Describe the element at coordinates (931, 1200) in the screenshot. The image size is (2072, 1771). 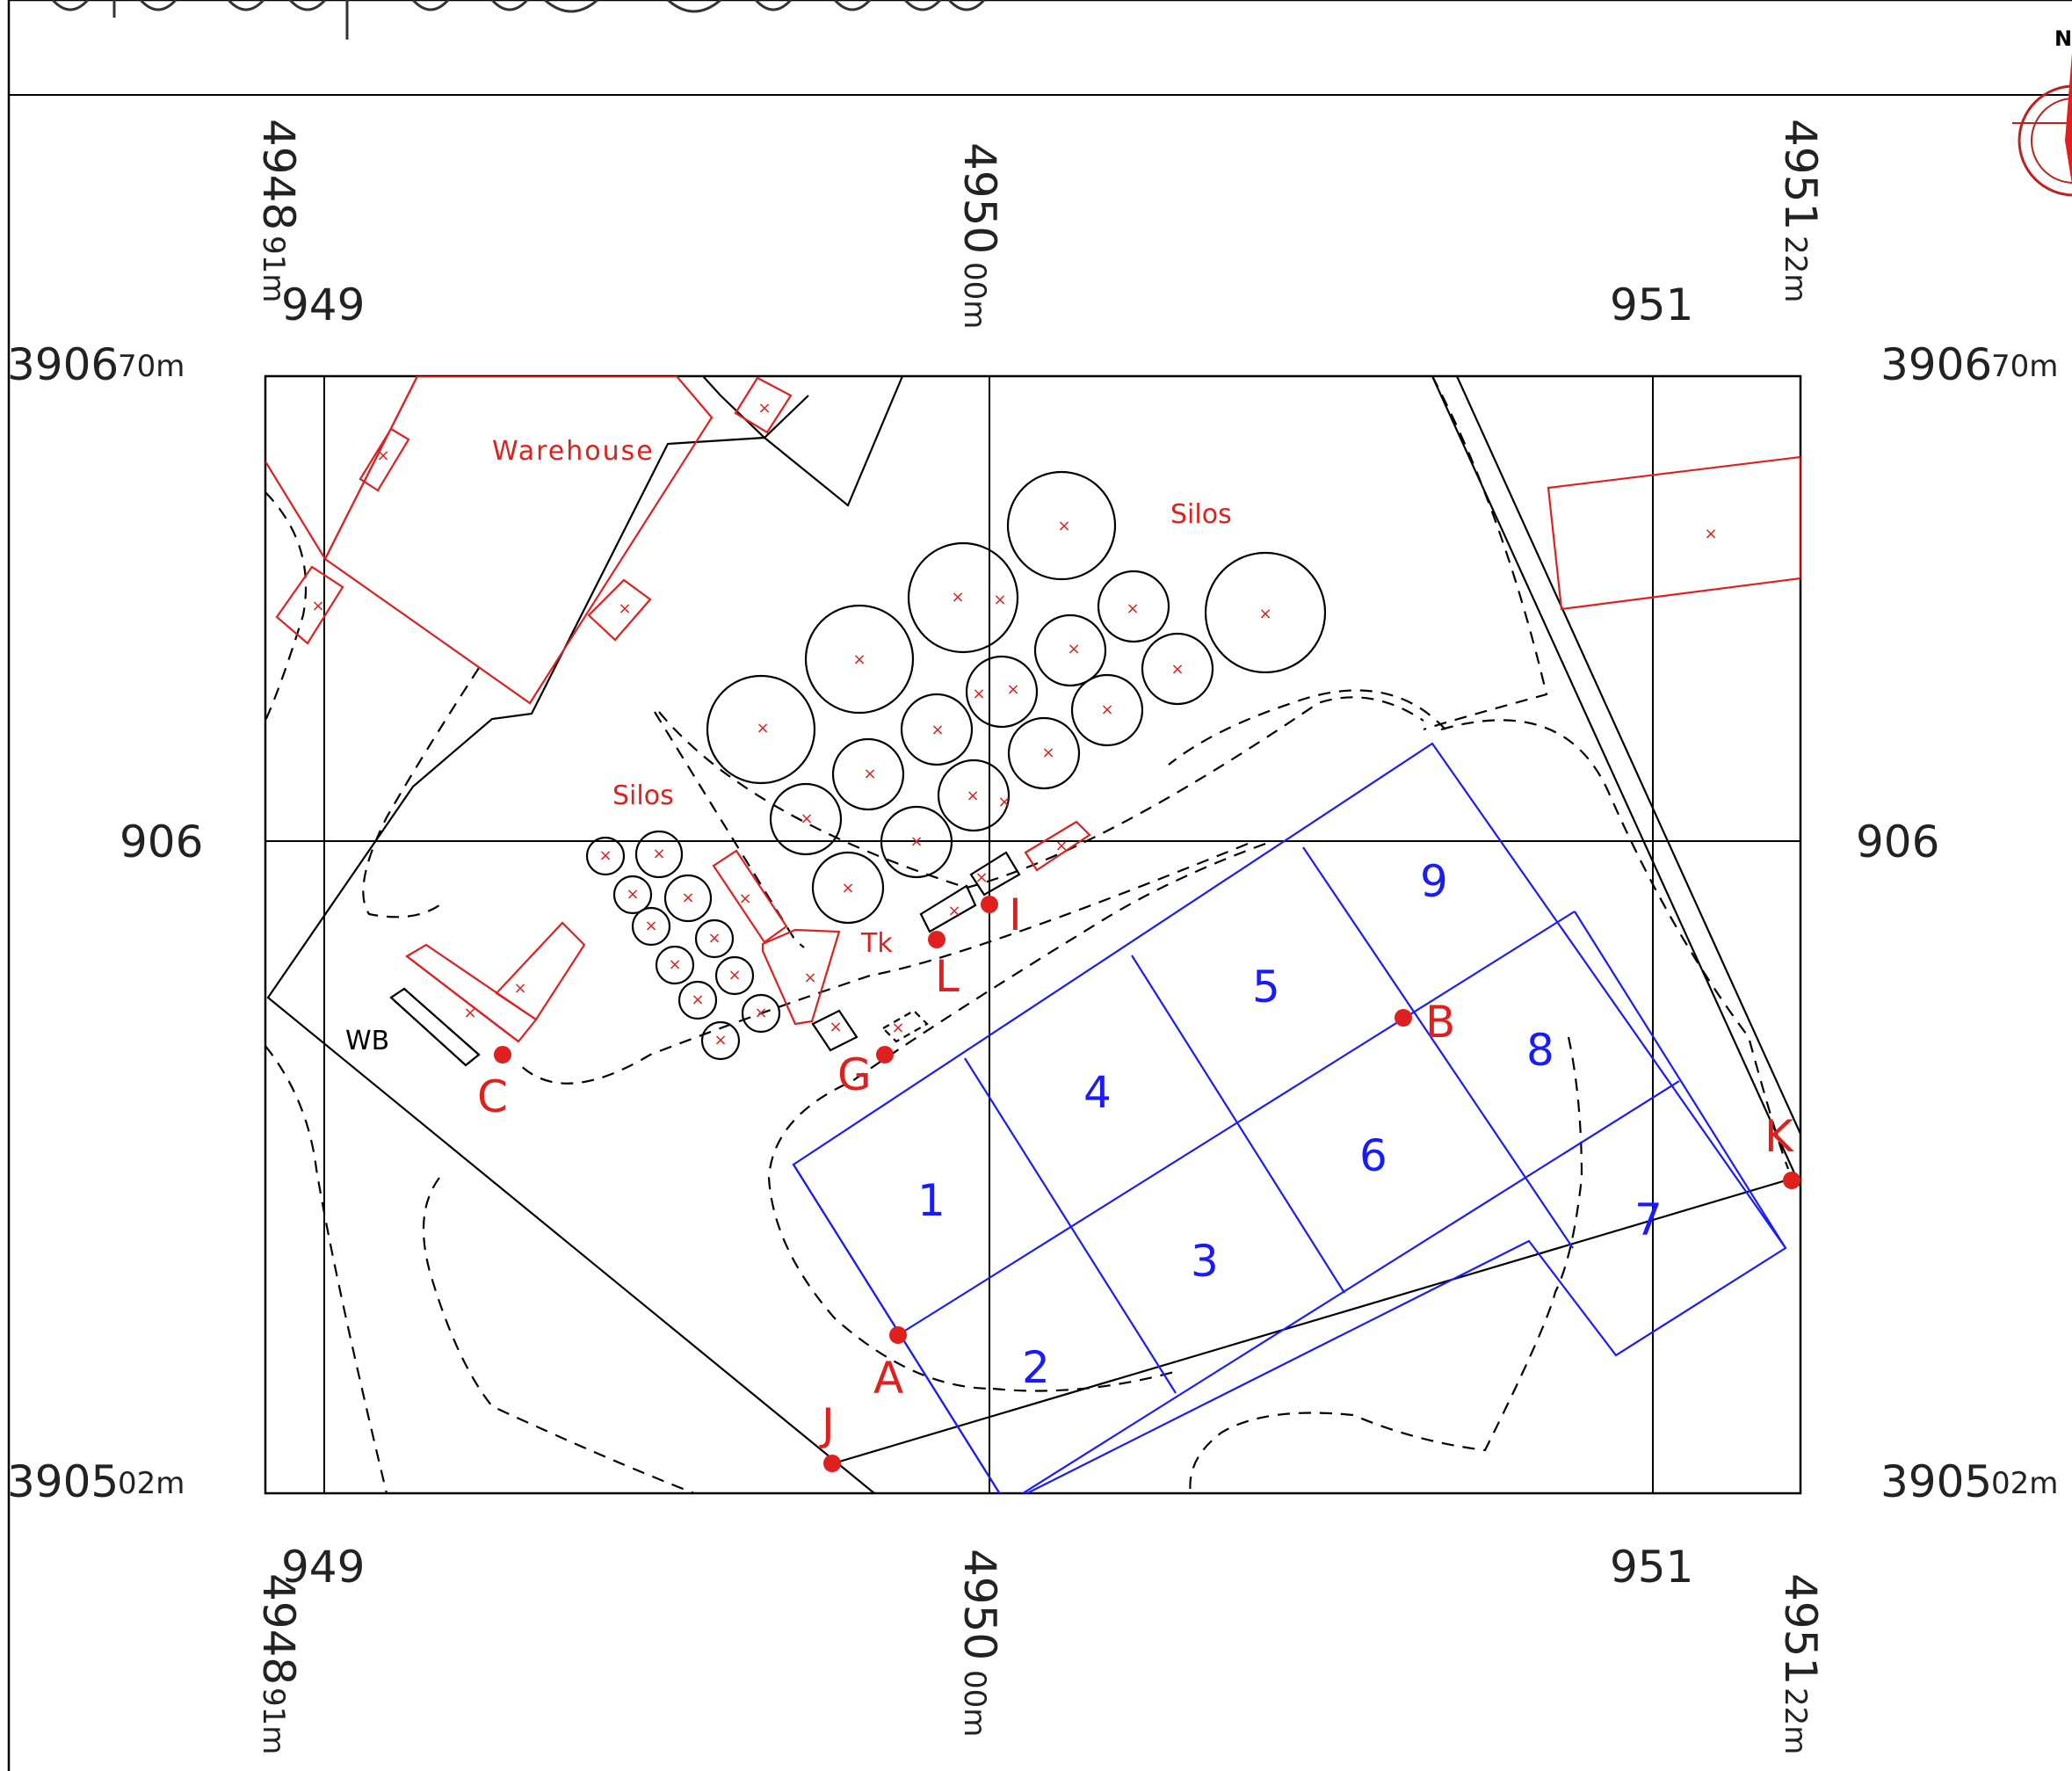
I see `cell-1: 1` at that location.